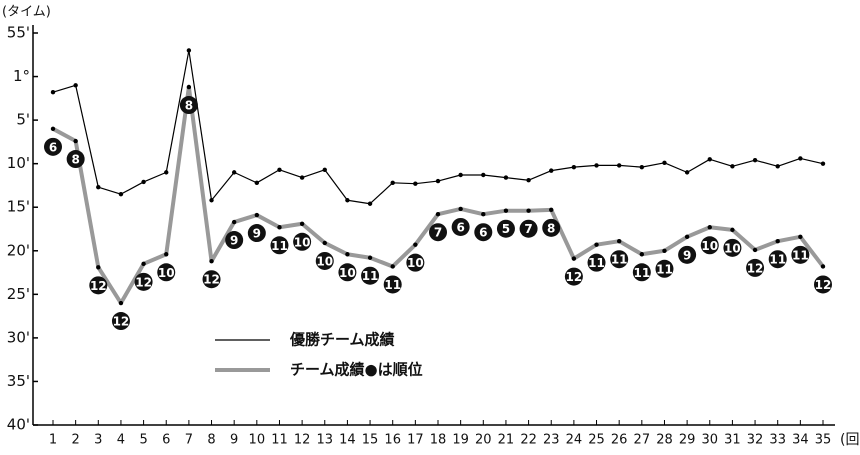  Describe the element at coordinates (18, 33) in the screenshot. I see `y-tick-label: 55'` at that location.